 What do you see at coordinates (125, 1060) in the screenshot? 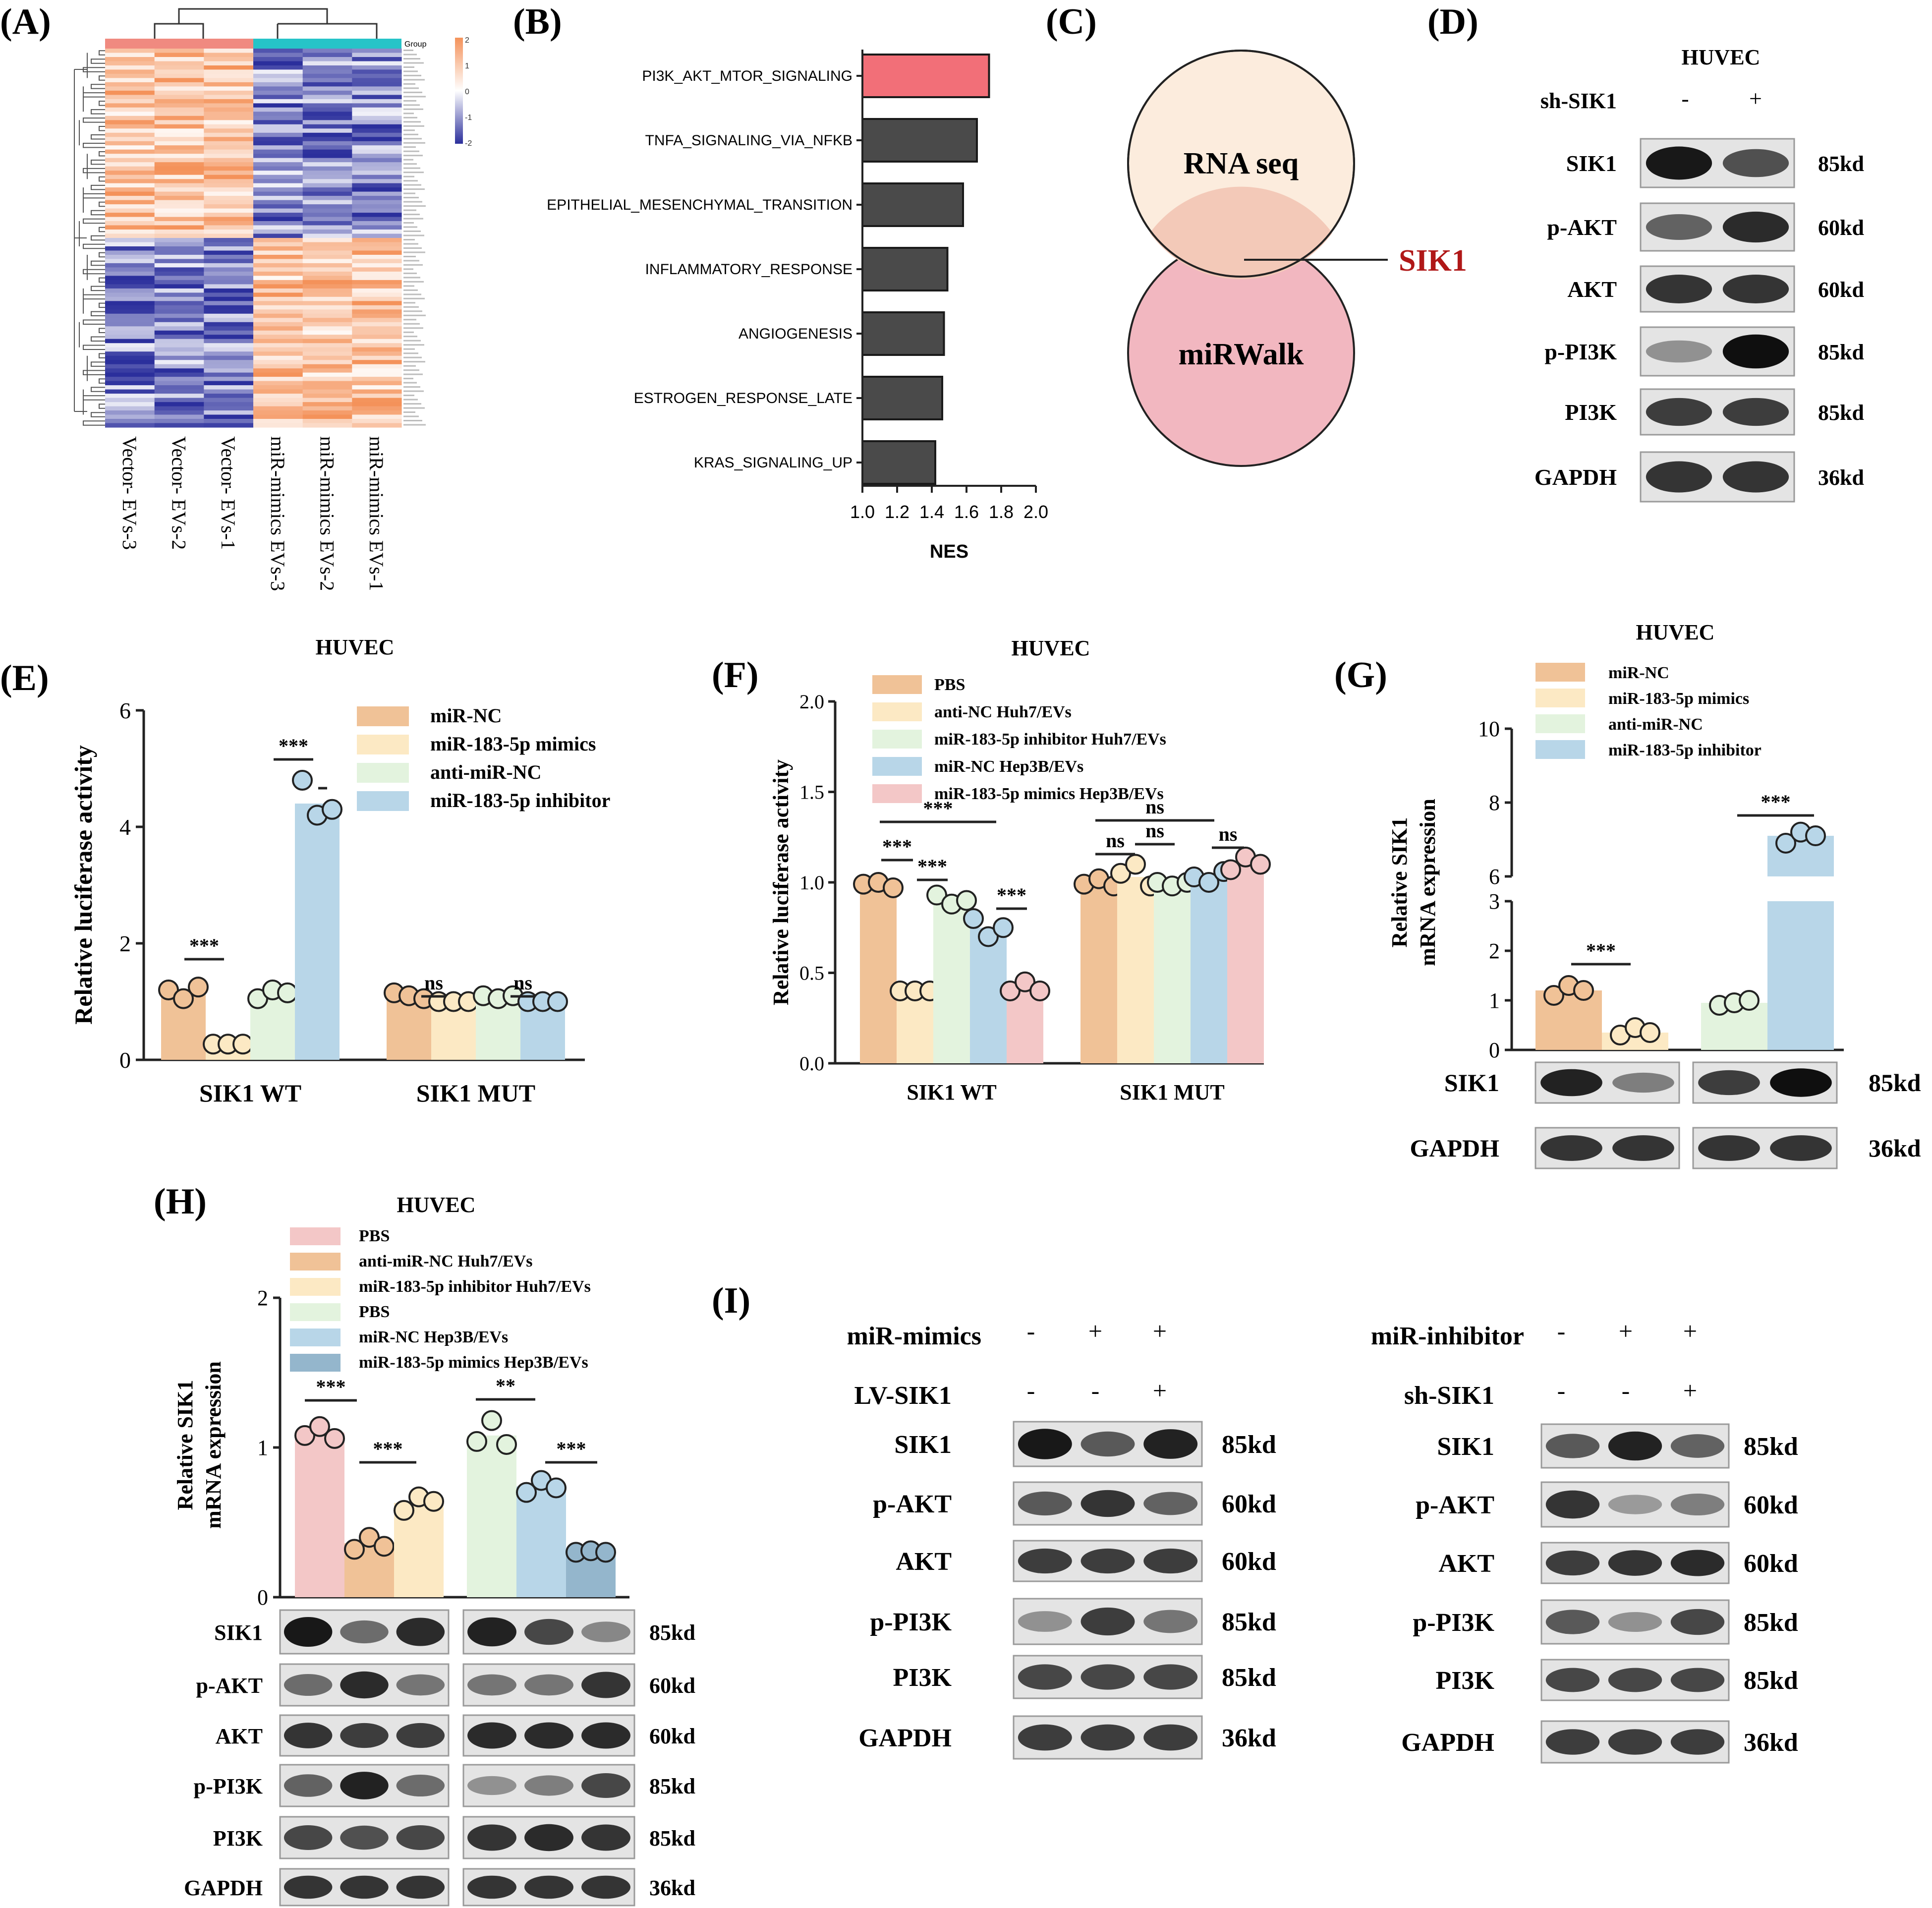
I see `e-y-tick-label: 0` at bounding box center [125, 1060].